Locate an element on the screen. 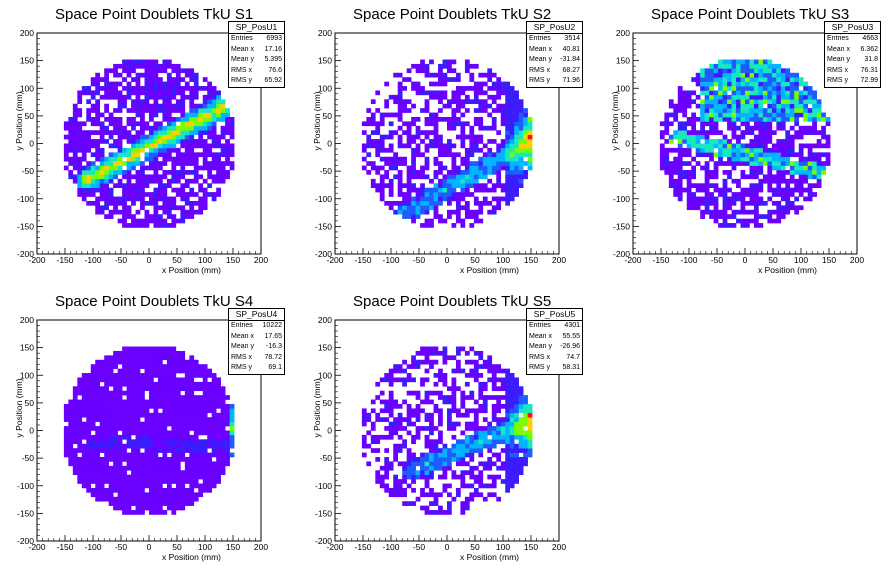 The width and height of the screenshot is (896, 574). stats-label: Mean y is located at coordinates (242, 59).